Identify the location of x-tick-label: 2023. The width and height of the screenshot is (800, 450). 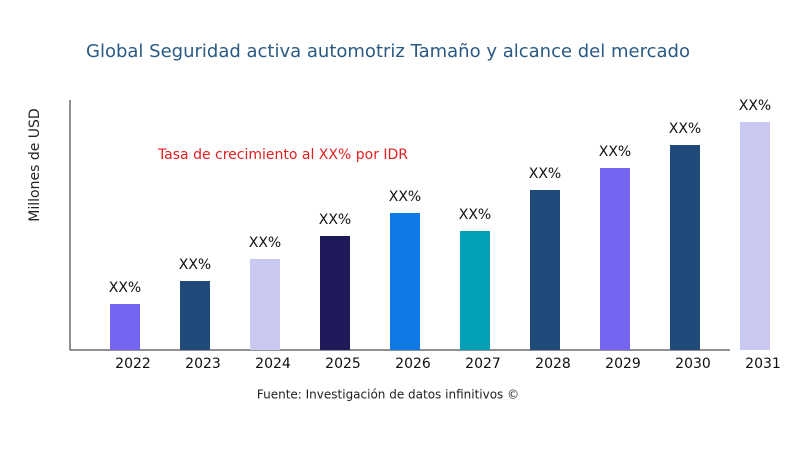
(203, 364).